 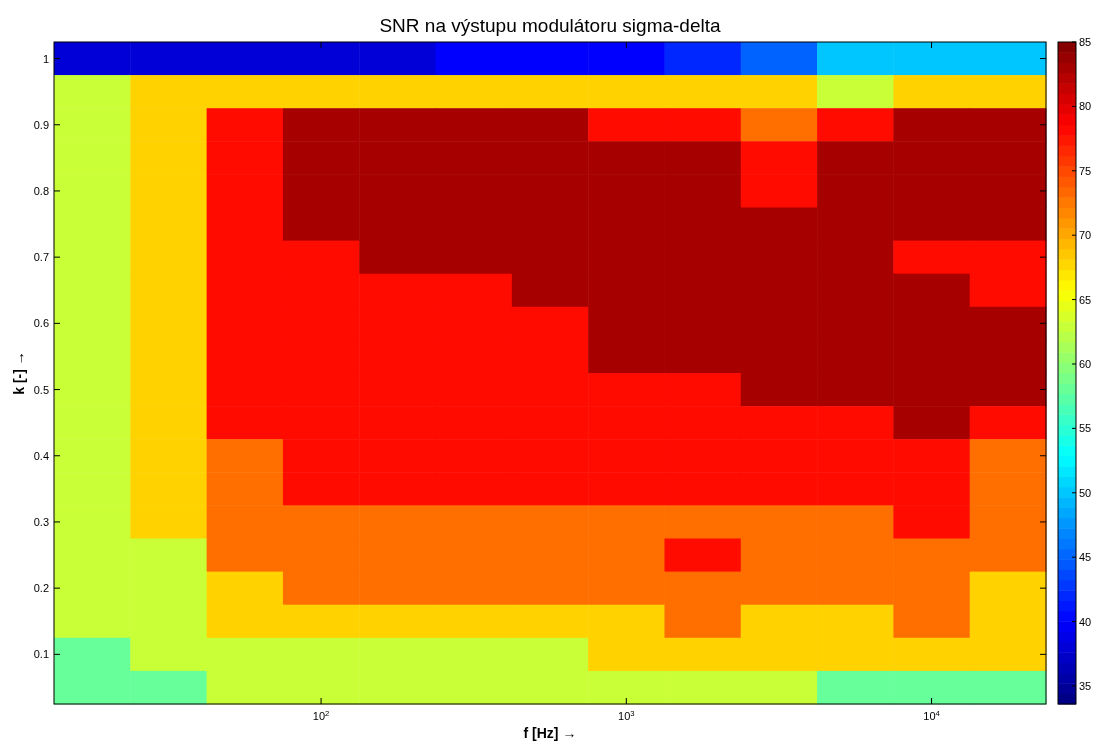 What do you see at coordinates (41, 588) in the screenshot?
I see `y-tick-label: 0.2` at bounding box center [41, 588].